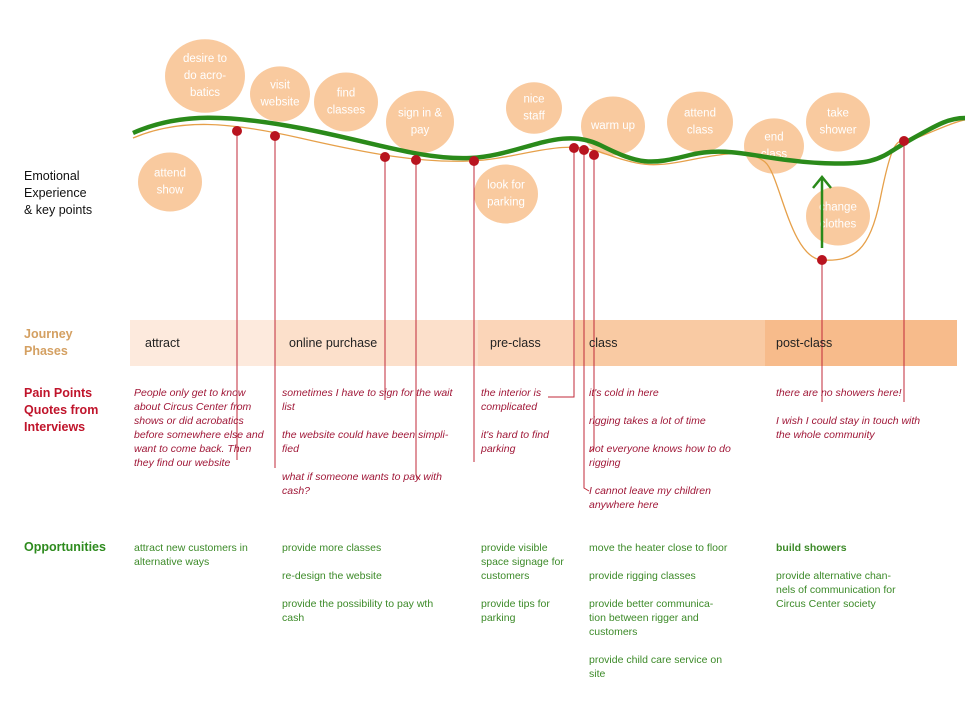 Image resolution: width=973 pixels, height=701 pixels. I want to click on pain-point: what if someone wants to pay with cash?, so click(367, 484).